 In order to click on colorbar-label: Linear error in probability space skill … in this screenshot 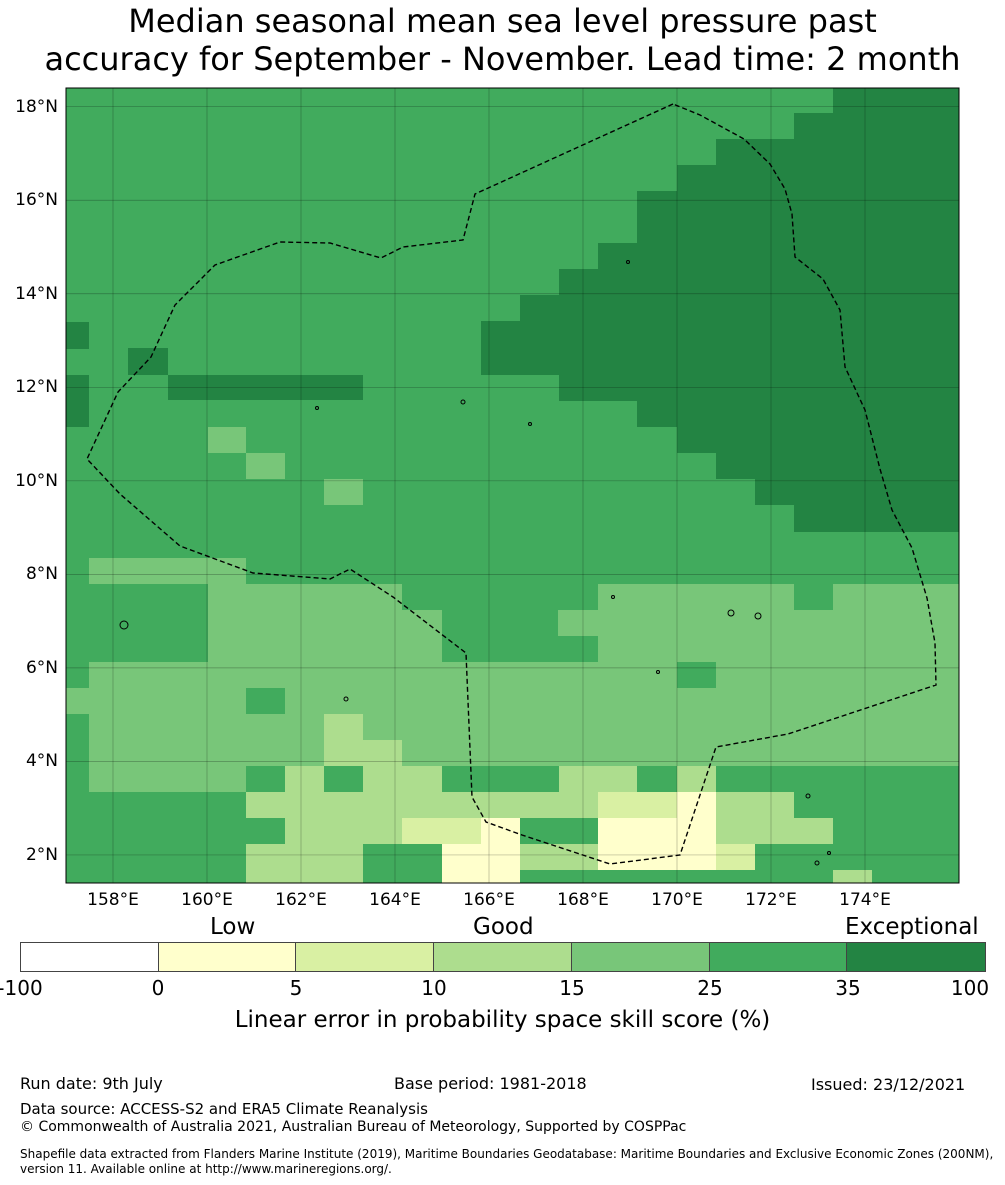, I will do `click(502, 1020)`.